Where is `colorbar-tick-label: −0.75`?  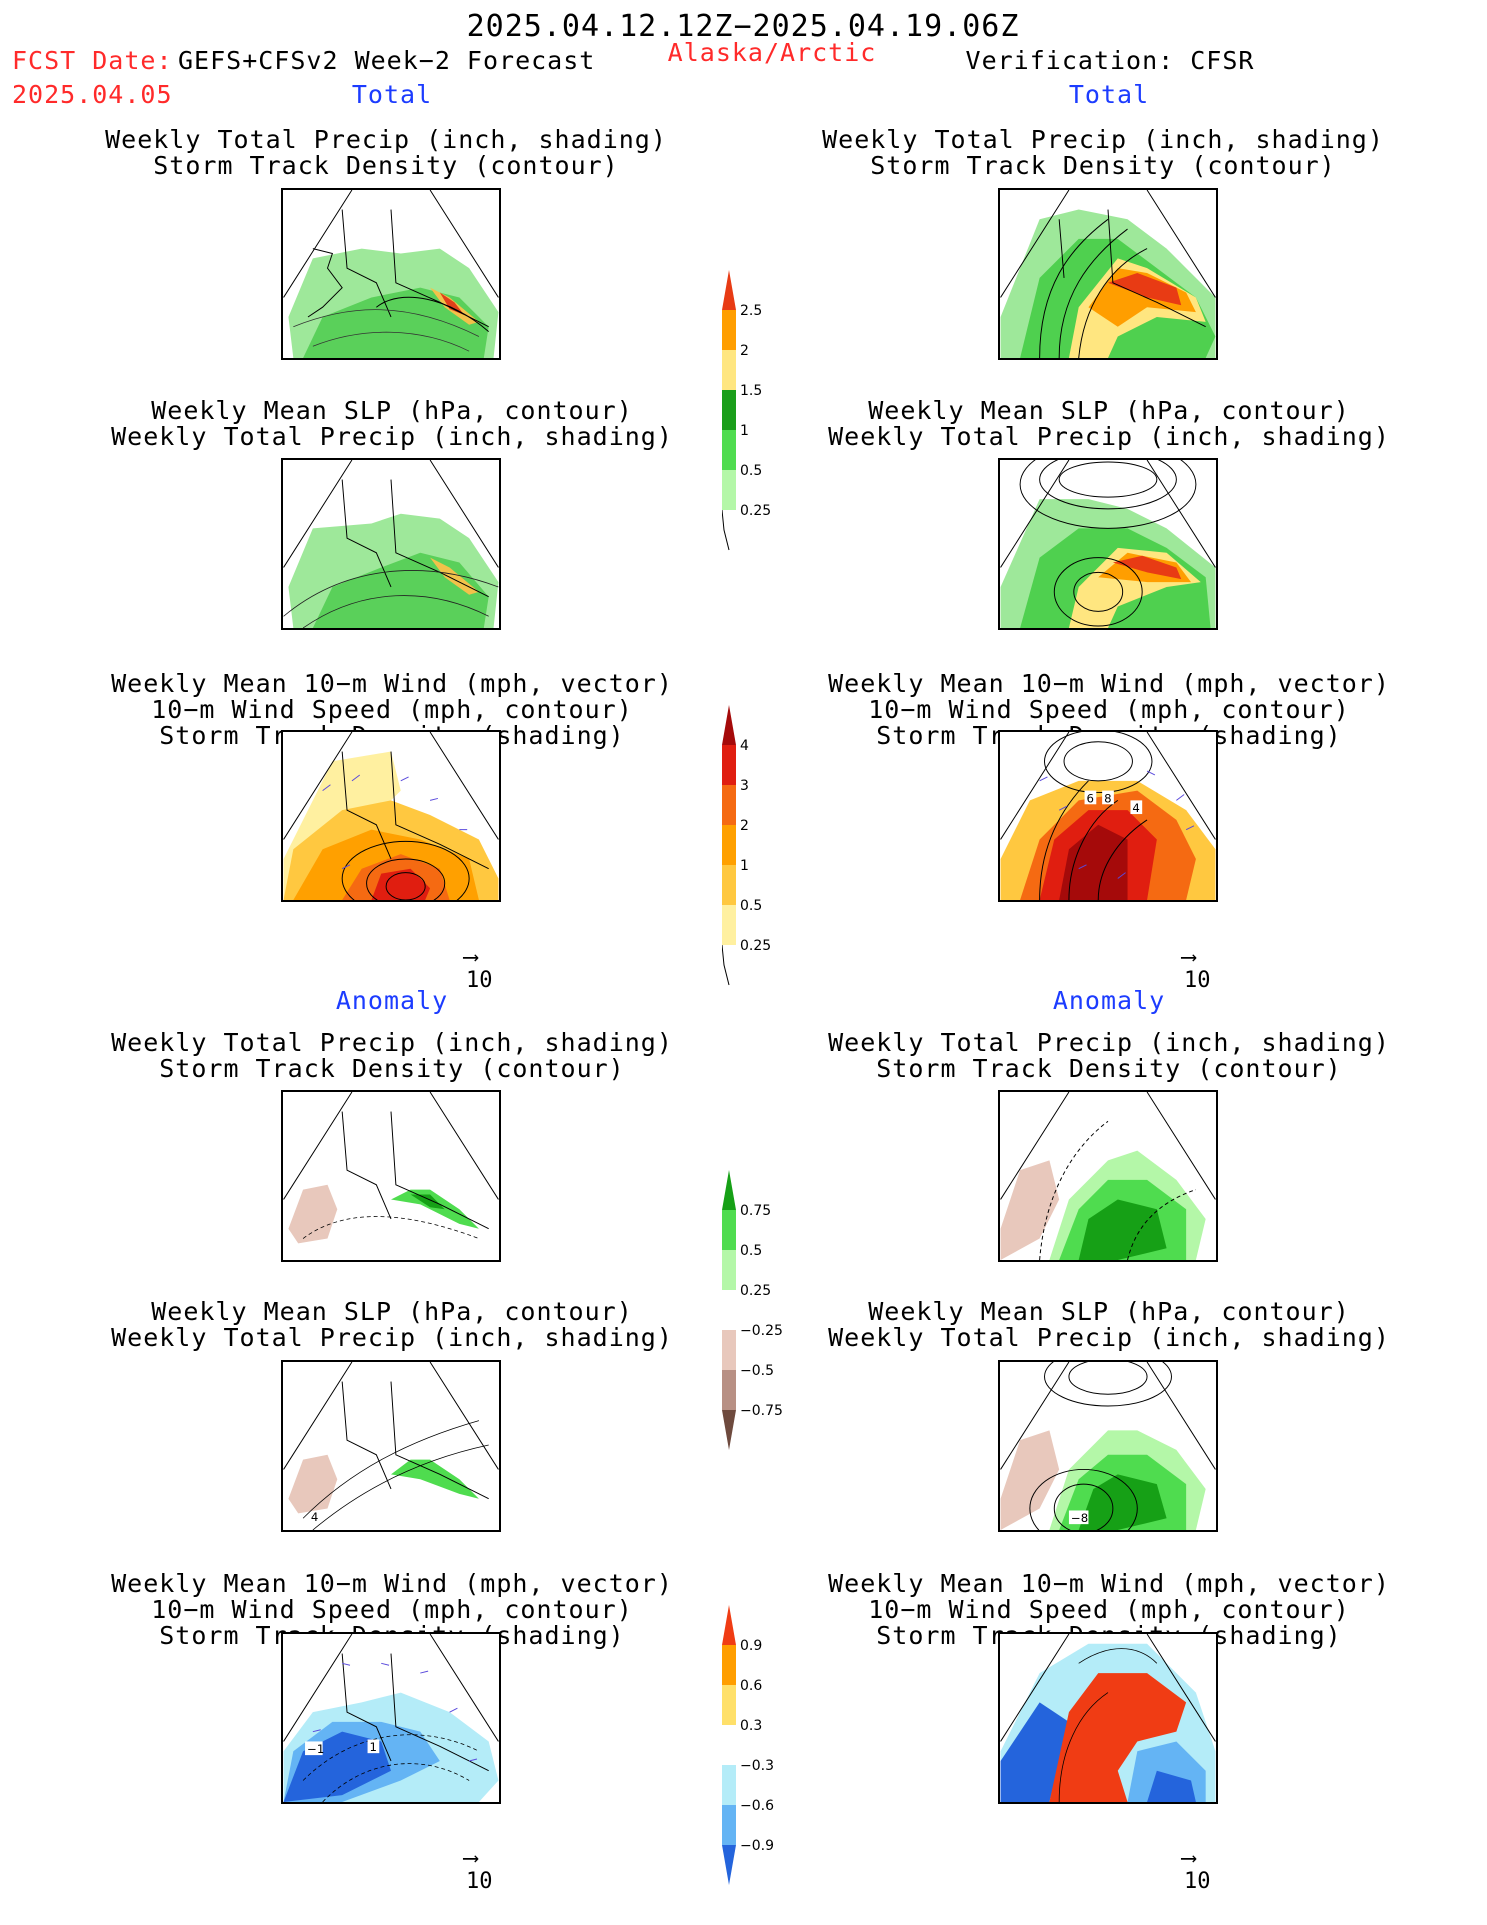 colorbar-tick-label: −0.75 is located at coordinates (761, 1411).